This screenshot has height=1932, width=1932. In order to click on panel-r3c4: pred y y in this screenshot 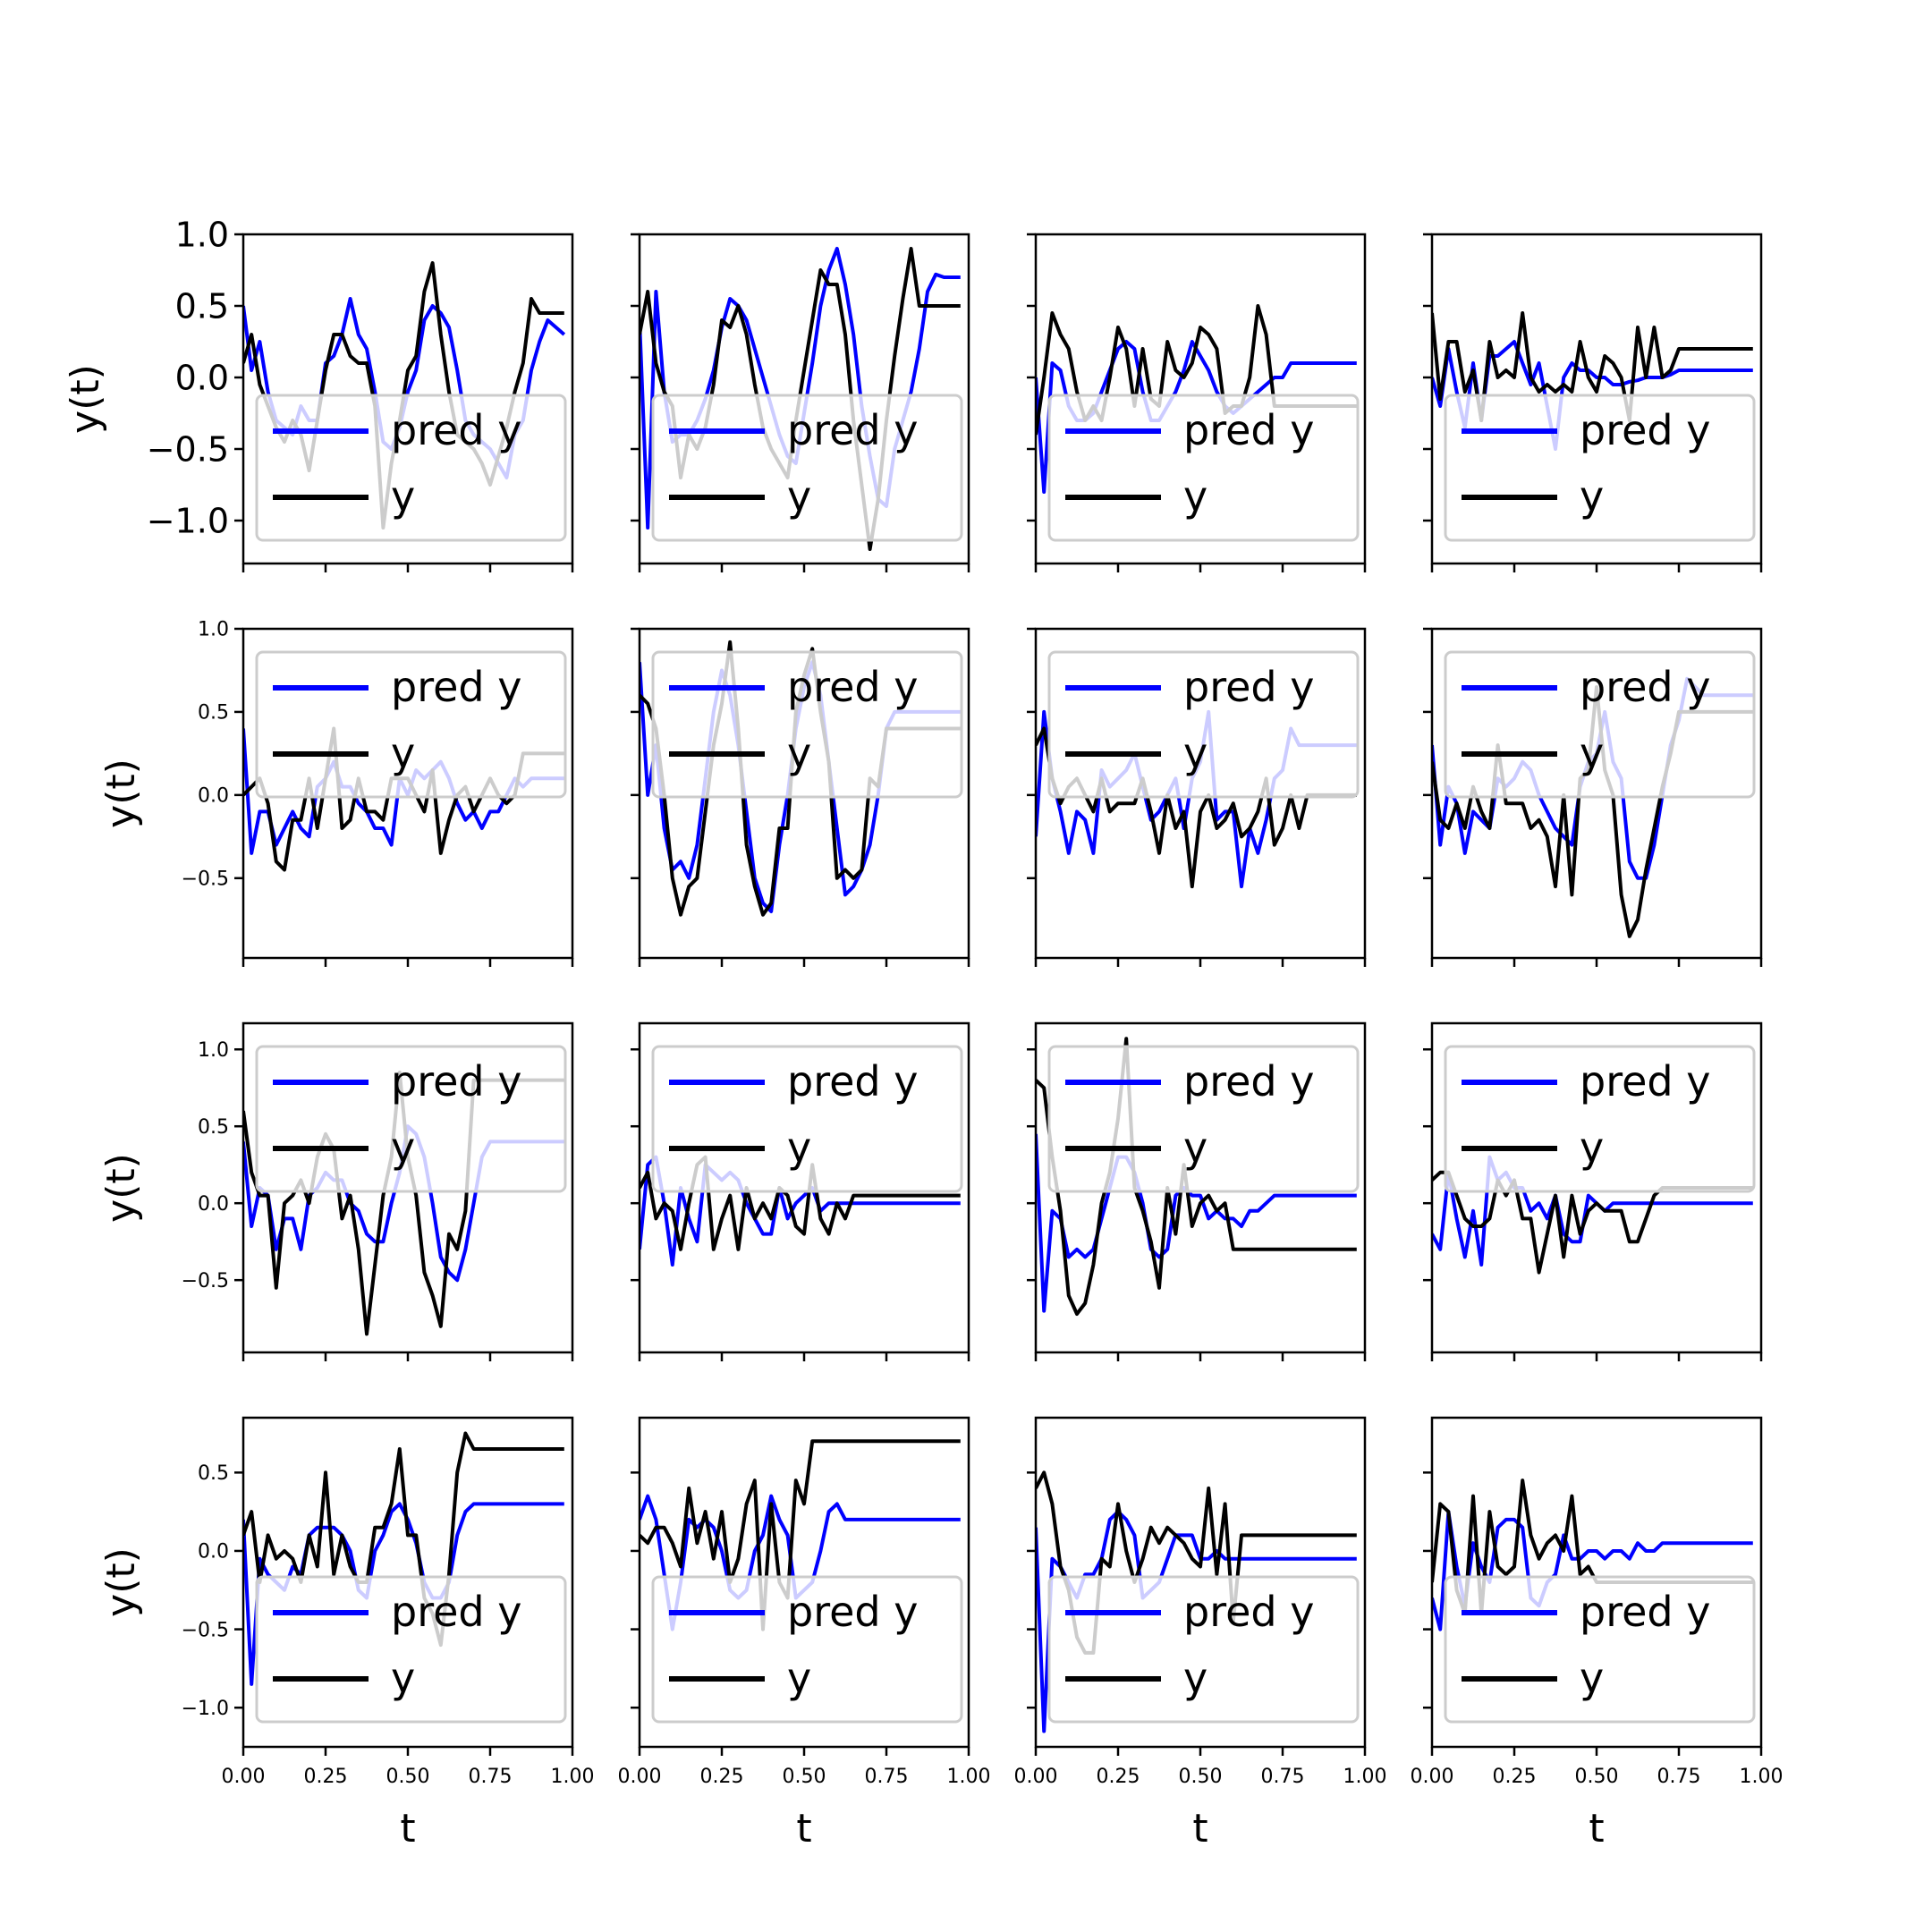, I will do `click(1593, 1191)`.